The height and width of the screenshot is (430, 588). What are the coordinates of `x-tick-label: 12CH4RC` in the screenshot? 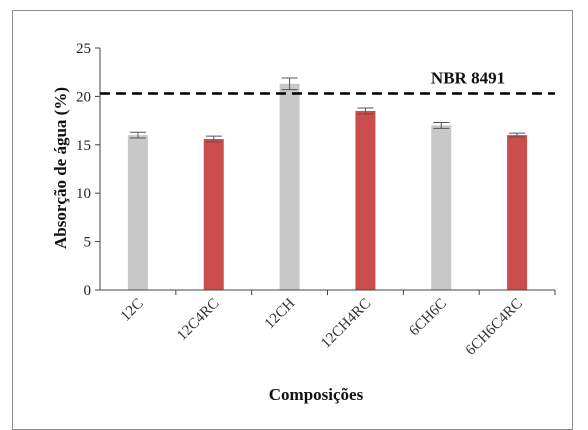 It's located at (346, 324).